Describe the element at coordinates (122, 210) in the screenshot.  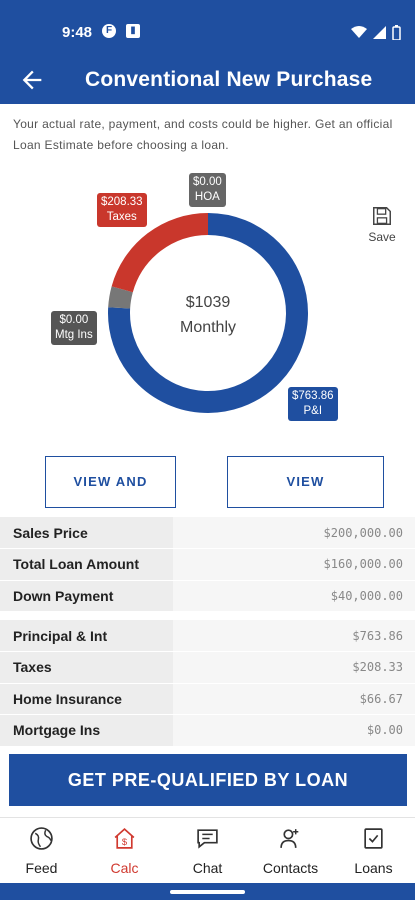
I see `taxes-tag: $208.33 Taxes` at that location.